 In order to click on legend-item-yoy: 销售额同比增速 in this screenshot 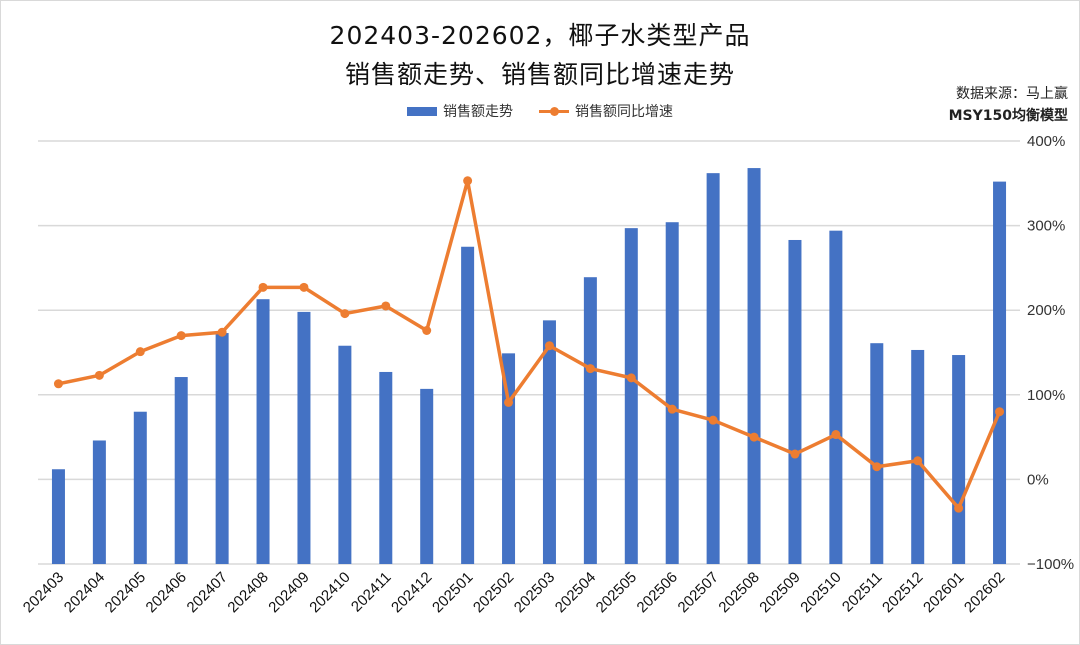, I will do `click(606, 111)`.